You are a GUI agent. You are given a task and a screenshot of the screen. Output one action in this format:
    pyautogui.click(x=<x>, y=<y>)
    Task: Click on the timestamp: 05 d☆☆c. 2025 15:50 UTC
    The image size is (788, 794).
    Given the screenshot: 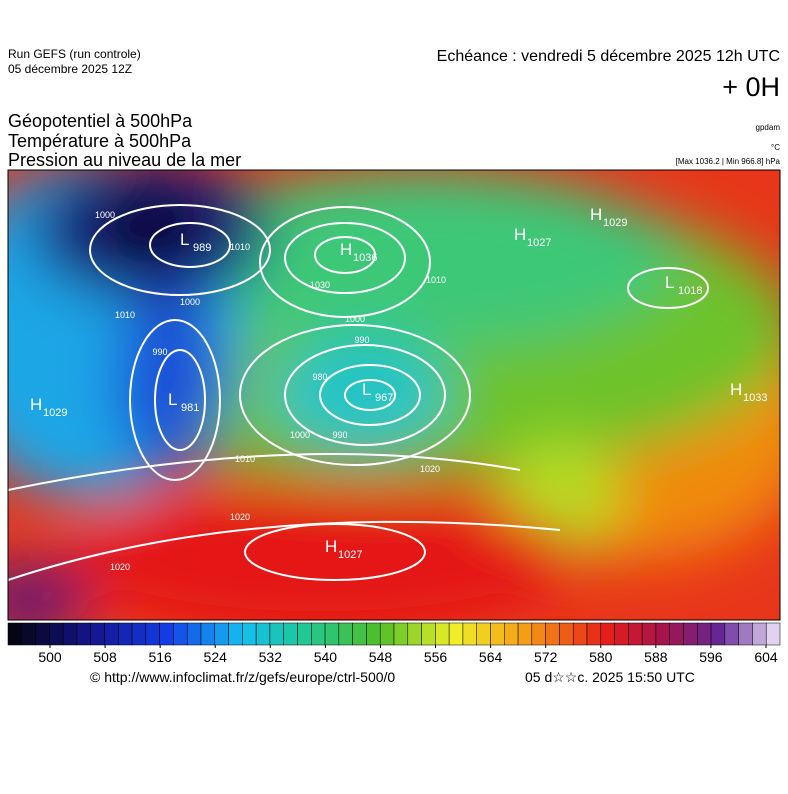 What is the action you would take?
    pyautogui.click(x=610, y=677)
    